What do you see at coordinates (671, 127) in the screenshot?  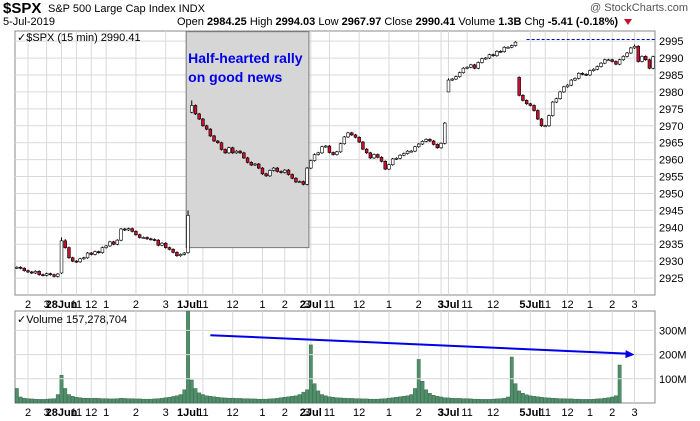 I see `price-y-tick-label: 2970` at bounding box center [671, 127].